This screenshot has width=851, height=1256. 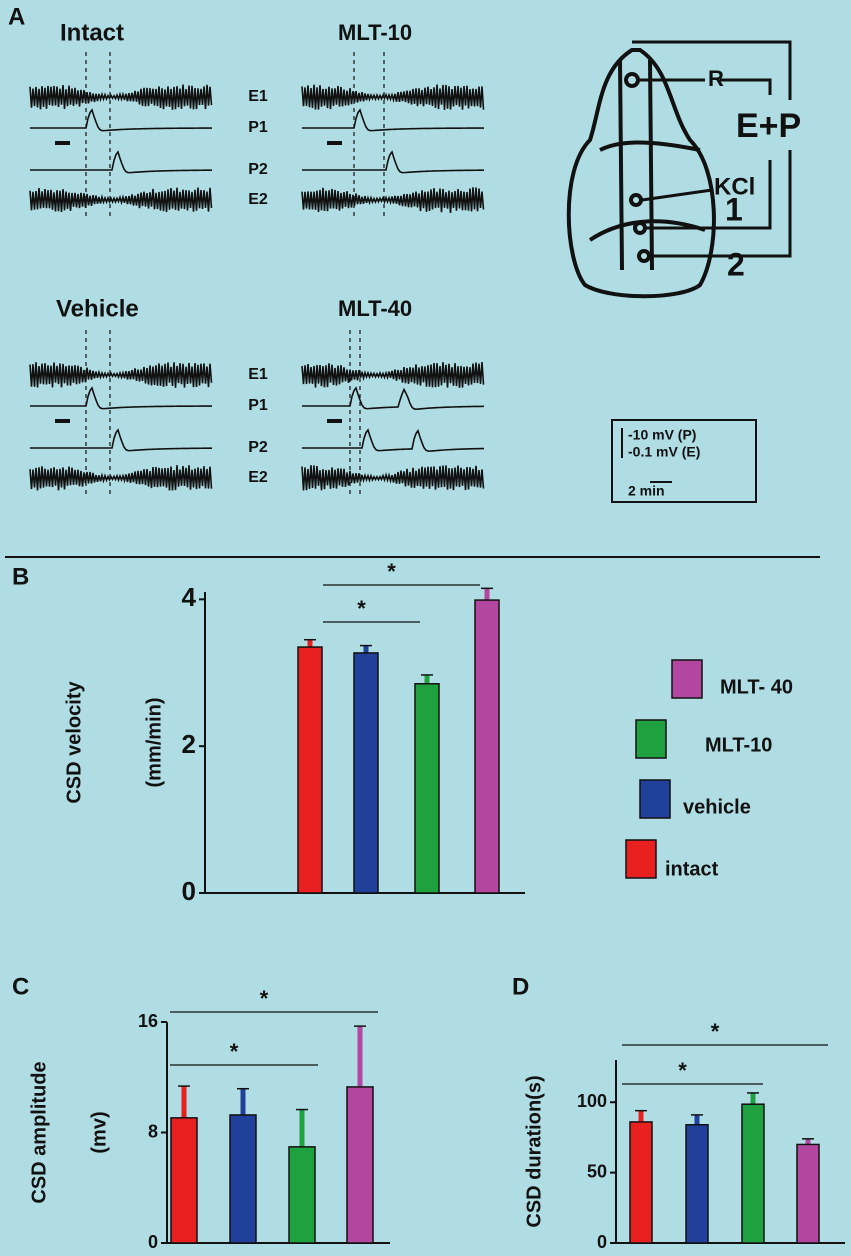 I want to click on legend-label: MLT-10, so click(x=738, y=745).